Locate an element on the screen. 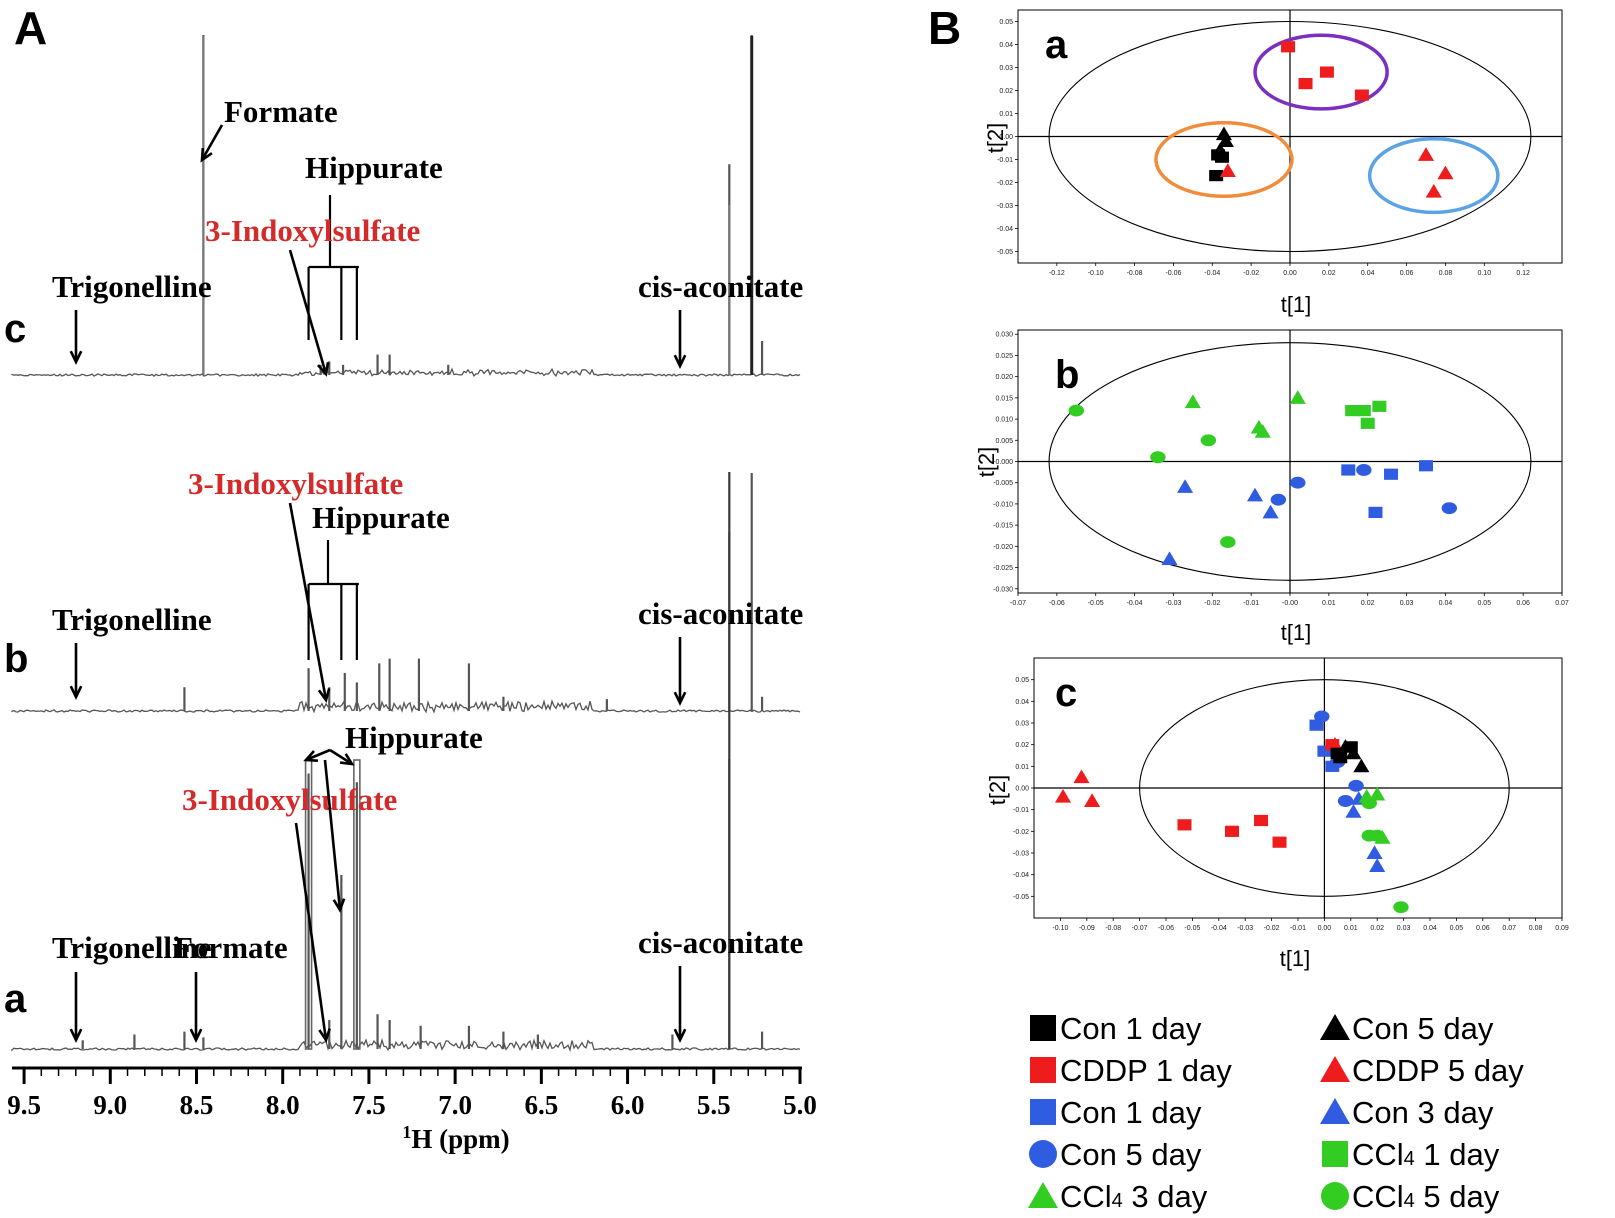 The height and width of the screenshot is (1218, 1615). y-tick-label: 0.030 is located at coordinates (1004, 335).